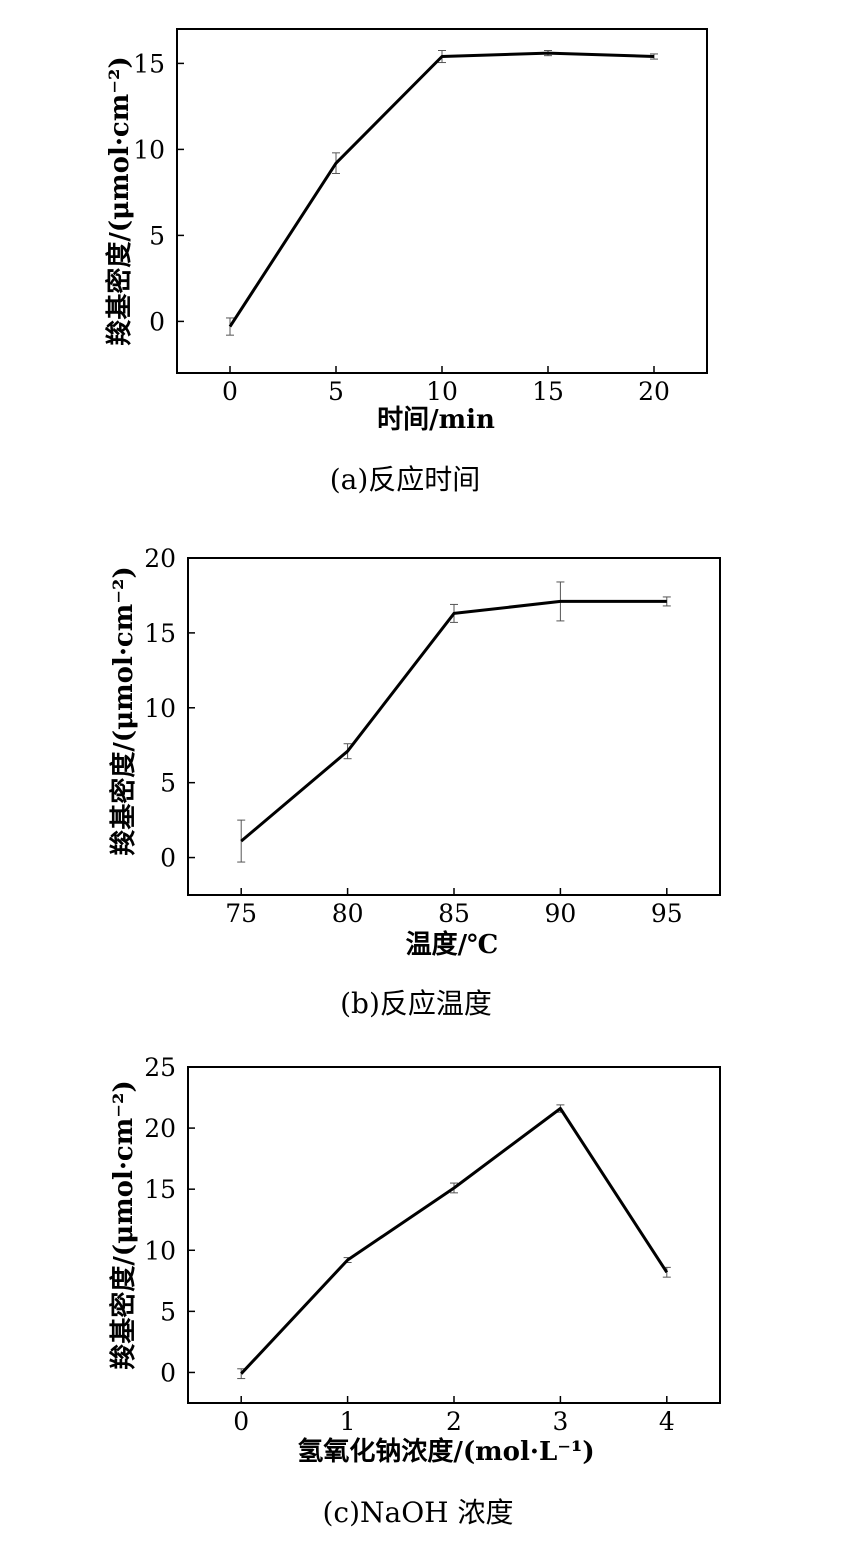  I want to click on panel-caption-c: (c)NaOH 浓度, so click(418, 1512).